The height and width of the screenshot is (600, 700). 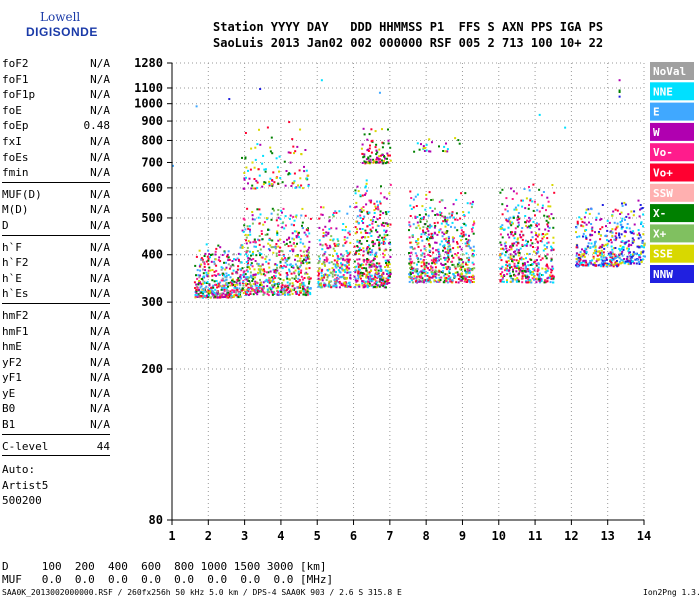 I want to click on x-tick-label: 7, so click(x=389, y=536).